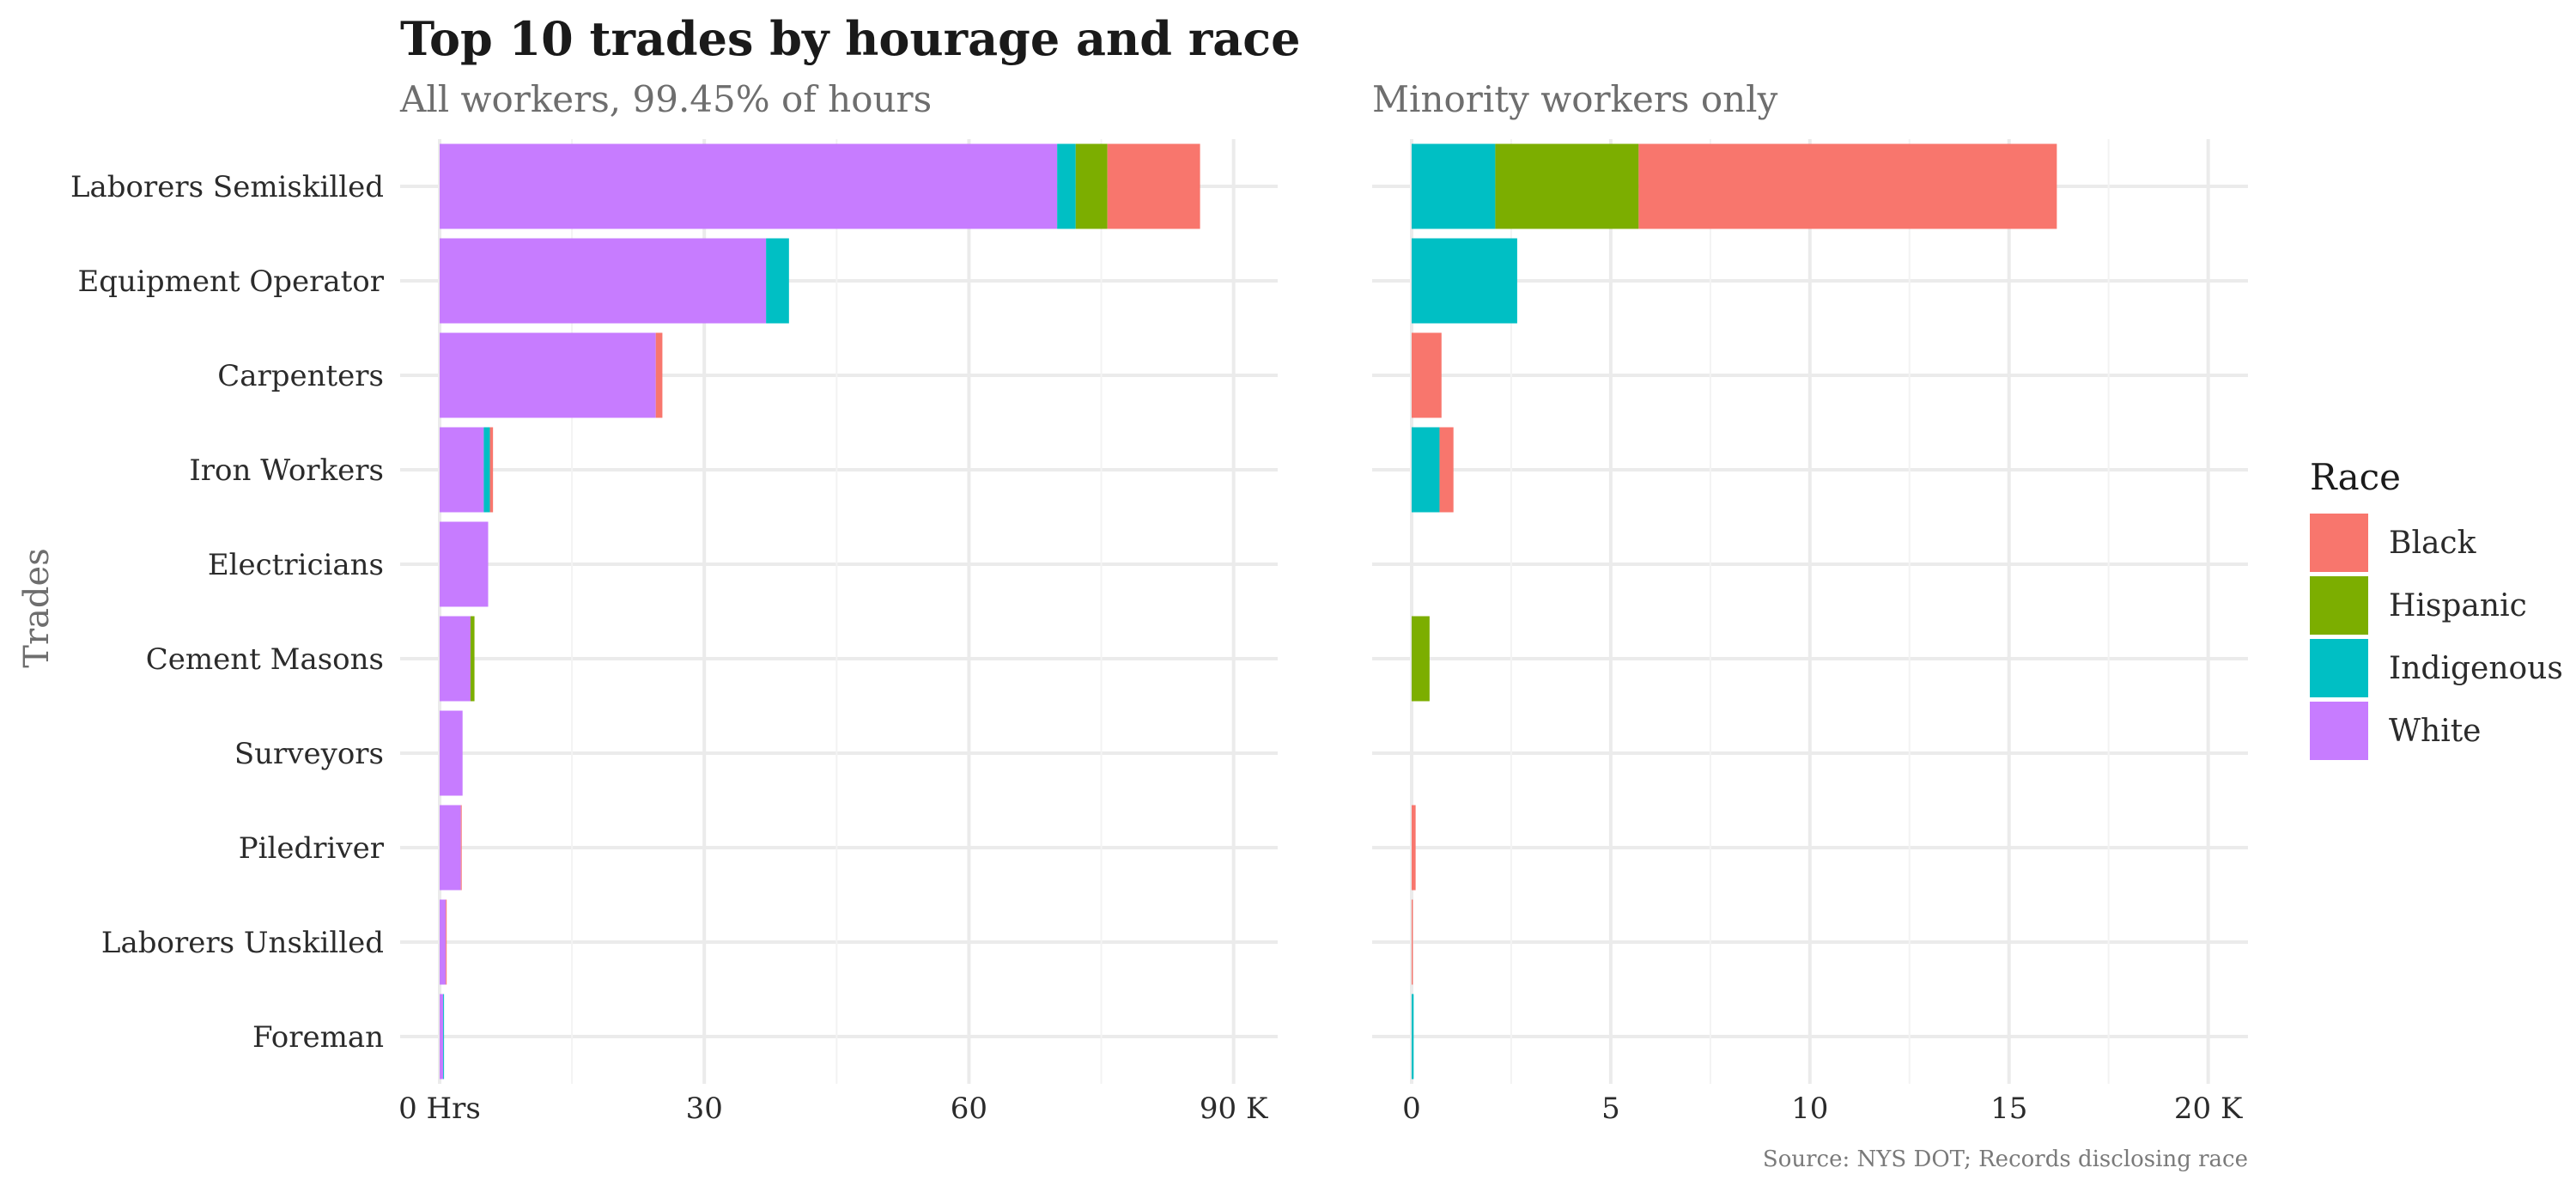  Describe the element at coordinates (665, 99) in the screenshot. I see `panel-left-subtitle: All workers, 99.45% of hours` at that location.